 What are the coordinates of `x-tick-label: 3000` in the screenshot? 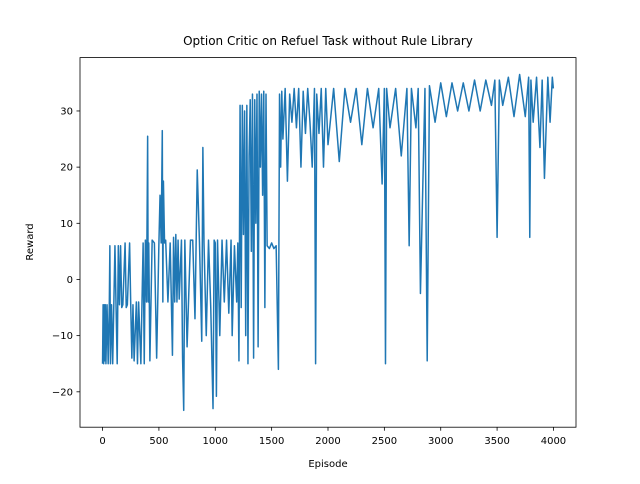 It's located at (440, 441).